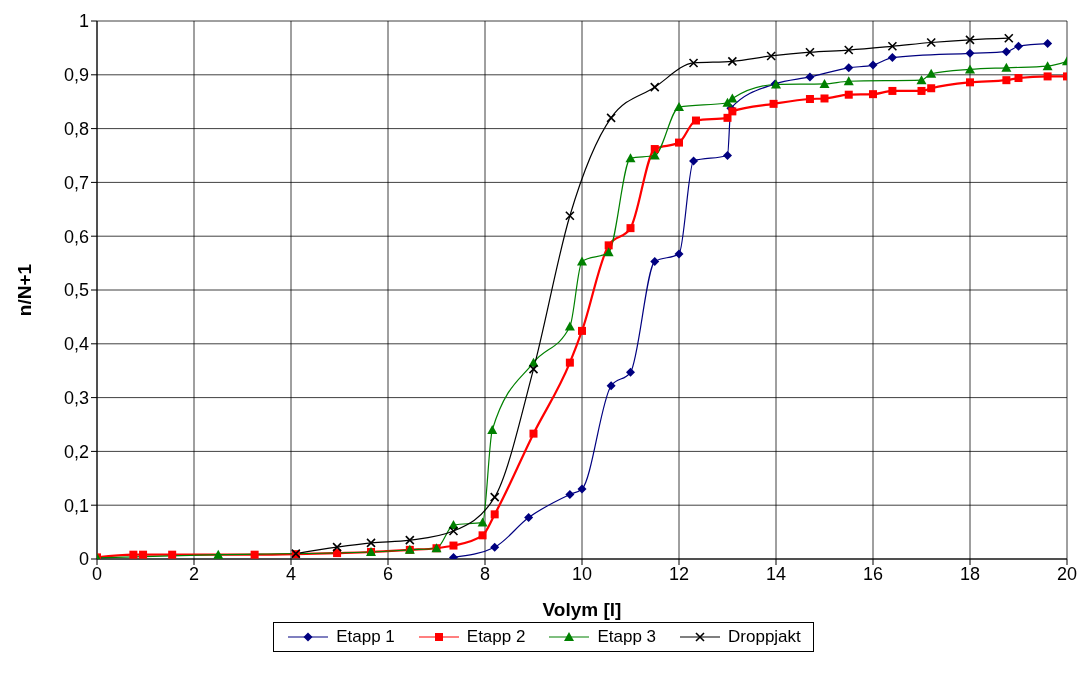 Image resolution: width=1087 pixels, height=690 pixels. Describe the element at coordinates (388, 573) in the screenshot. I see `x-tick-label: 6` at that location.